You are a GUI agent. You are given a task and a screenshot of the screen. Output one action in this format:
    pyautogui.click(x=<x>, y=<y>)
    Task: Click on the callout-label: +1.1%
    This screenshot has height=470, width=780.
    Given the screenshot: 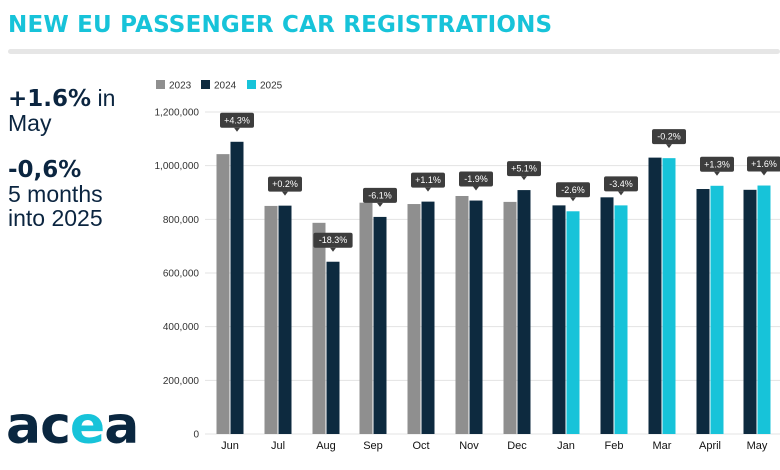 What is the action you would take?
    pyautogui.click(x=428, y=180)
    